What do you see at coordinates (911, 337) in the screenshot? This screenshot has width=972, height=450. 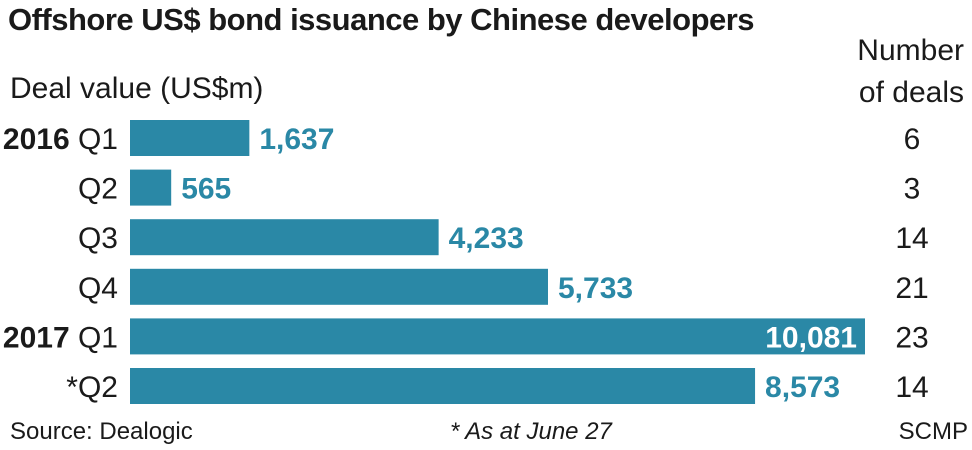 I see `deals-count-5: 23` at bounding box center [911, 337].